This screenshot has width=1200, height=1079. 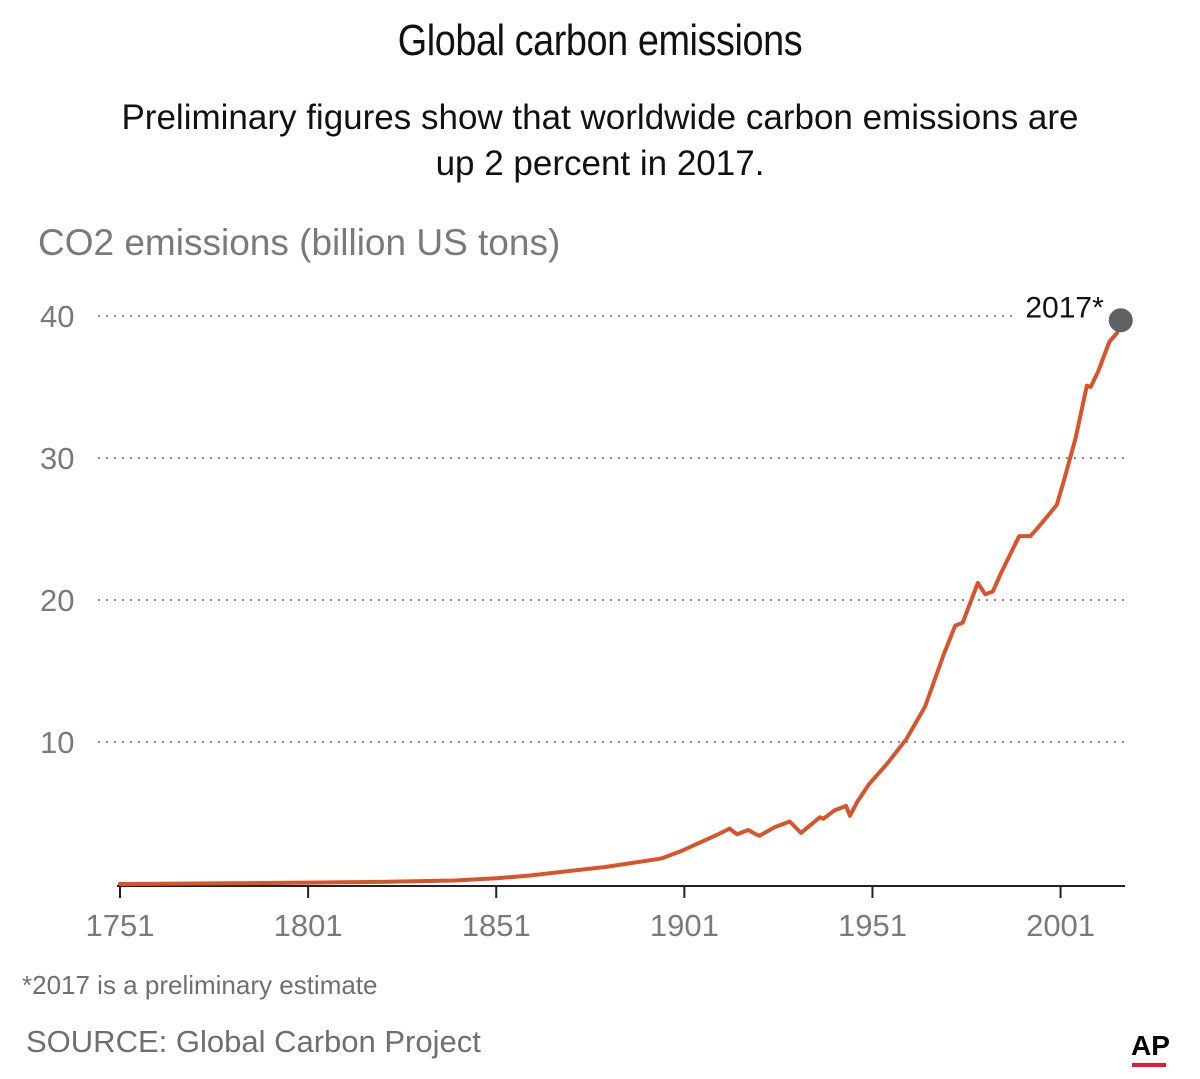 I want to click on y-tick-10: 10, so click(x=57, y=742).